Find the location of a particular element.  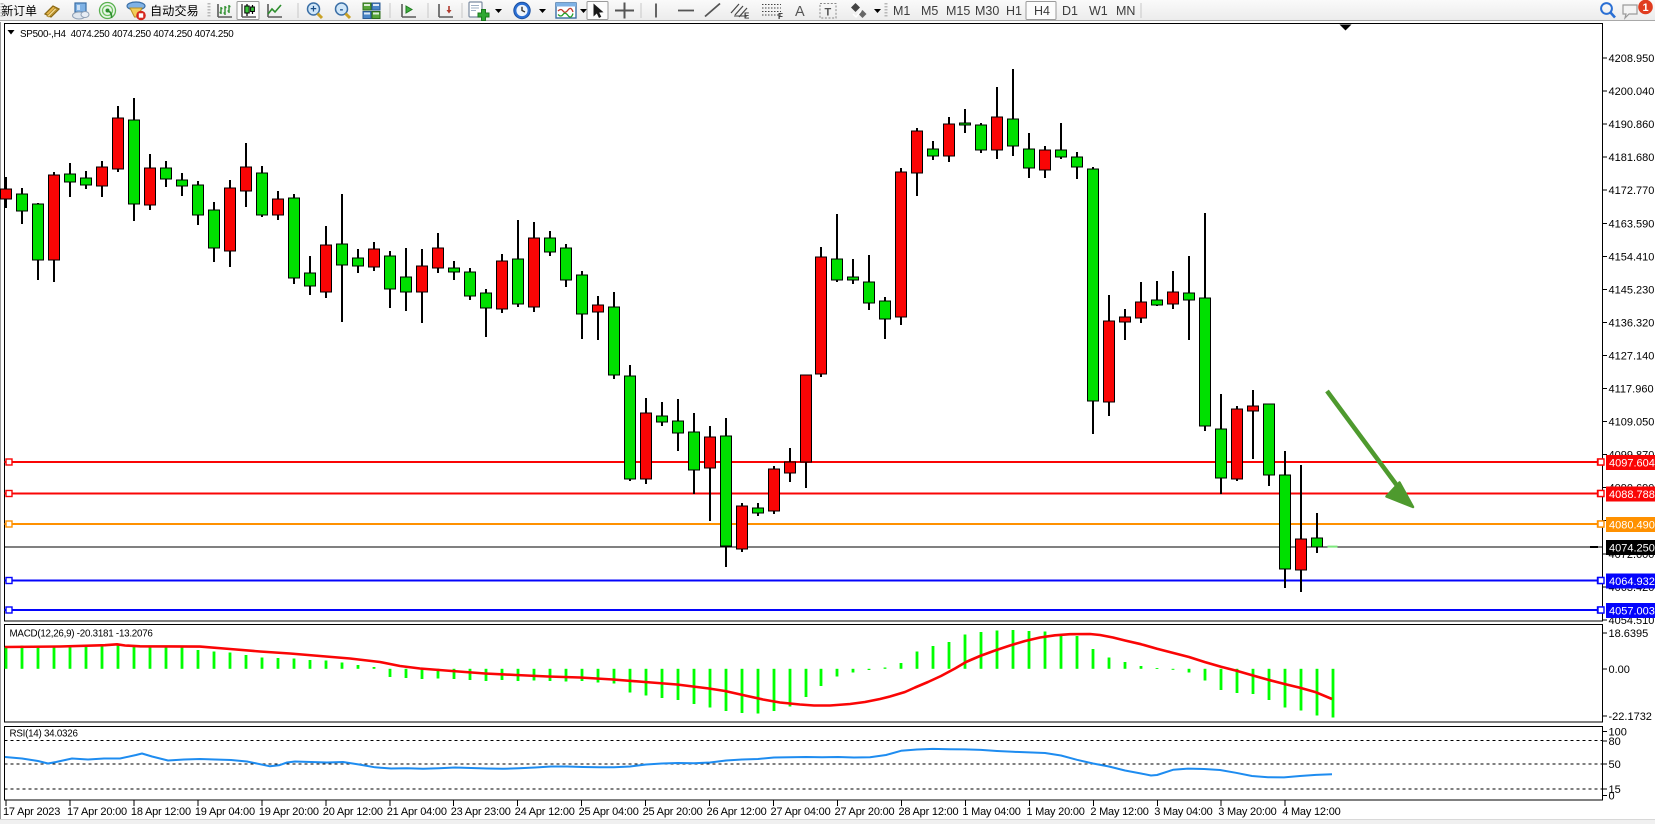

svg-text: 4145.230 is located at coordinates (1632, 290).